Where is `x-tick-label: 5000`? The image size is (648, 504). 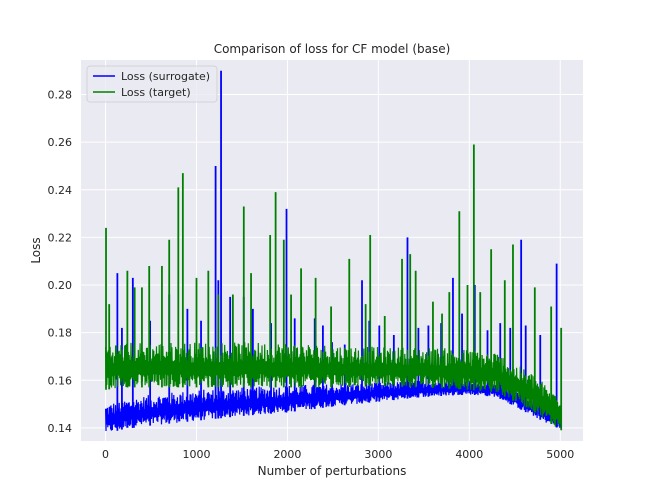 x-tick-label: 5000 is located at coordinates (560, 454).